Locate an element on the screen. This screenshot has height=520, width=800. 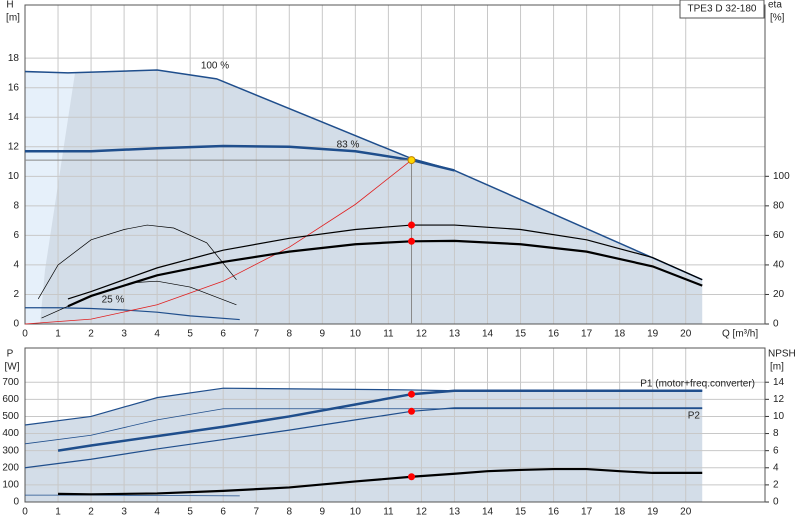
y-tick-label: 10 is located at coordinates (14, 176).